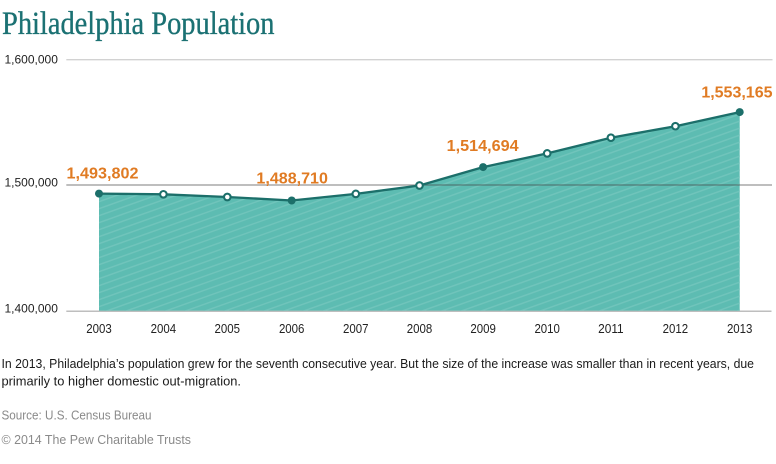  I want to click on svg-text: 1,488,710, so click(292, 179).